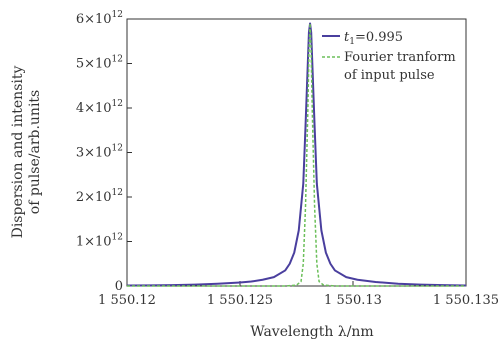 This screenshot has width=503, height=340. I want to click on y-axis-ticks: 0 1×1012 2×1012 3×1012 4×1012 5×1012 6×1012, so click(104, 152).